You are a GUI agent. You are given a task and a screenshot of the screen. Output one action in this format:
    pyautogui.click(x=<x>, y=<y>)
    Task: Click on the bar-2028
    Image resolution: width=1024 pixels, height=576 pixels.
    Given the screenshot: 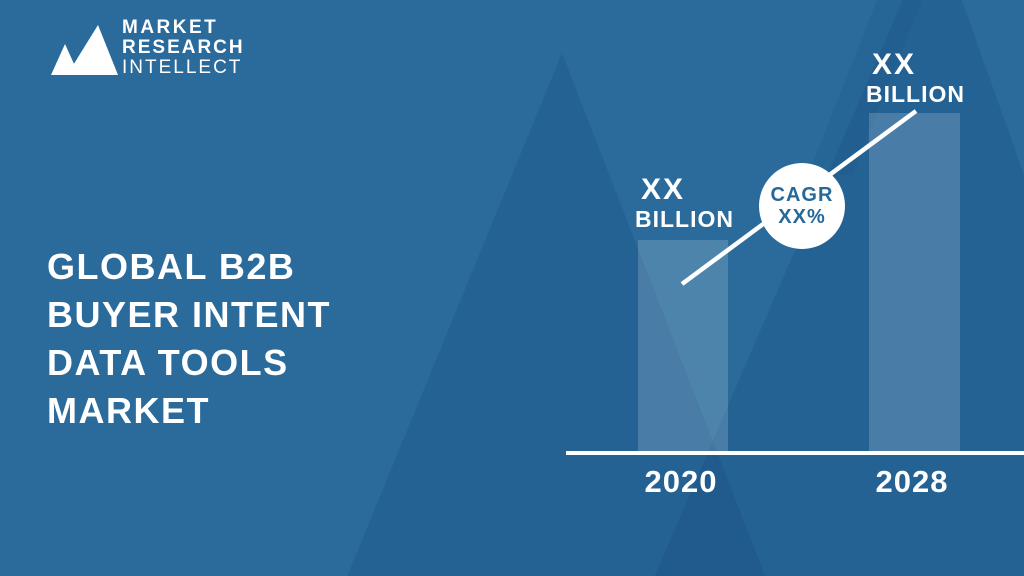 What is the action you would take?
    pyautogui.click(x=914, y=282)
    